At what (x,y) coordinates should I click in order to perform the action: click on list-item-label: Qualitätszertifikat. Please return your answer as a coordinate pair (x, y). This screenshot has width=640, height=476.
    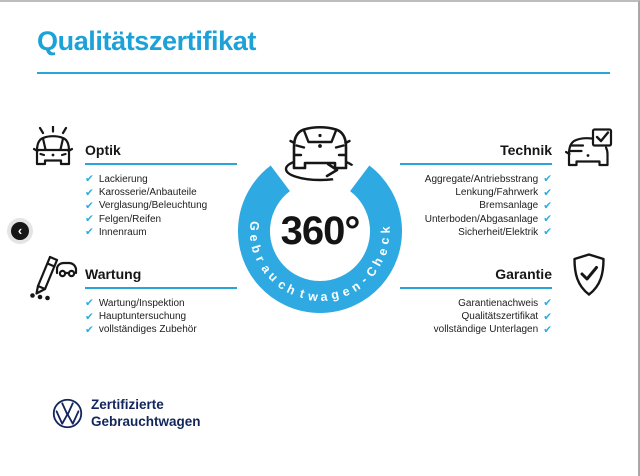
    Looking at the image, I should click on (500, 317).